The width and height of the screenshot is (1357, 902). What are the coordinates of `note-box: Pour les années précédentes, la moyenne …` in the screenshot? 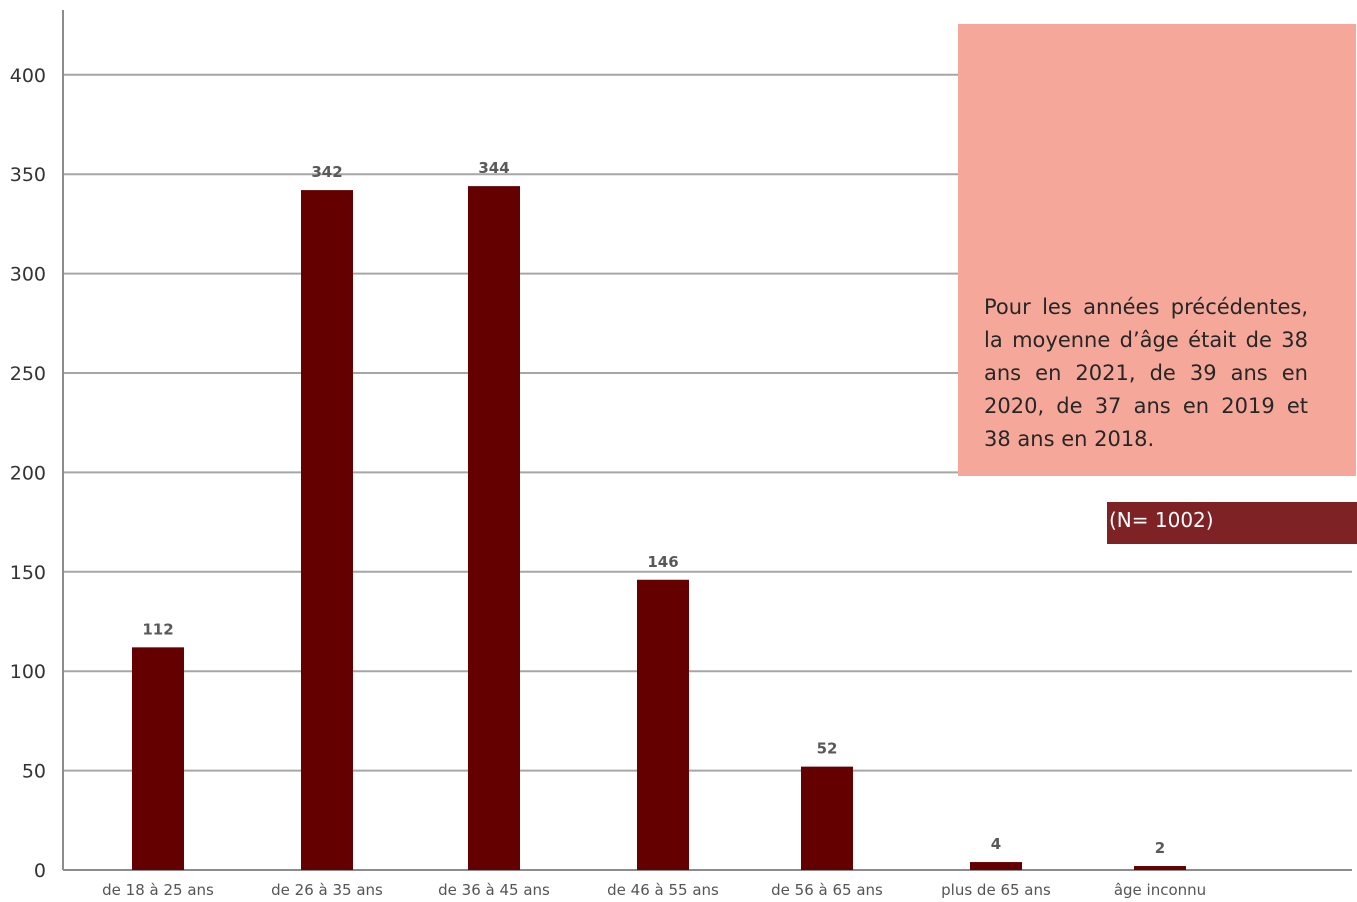 It's located at (1157, 250).